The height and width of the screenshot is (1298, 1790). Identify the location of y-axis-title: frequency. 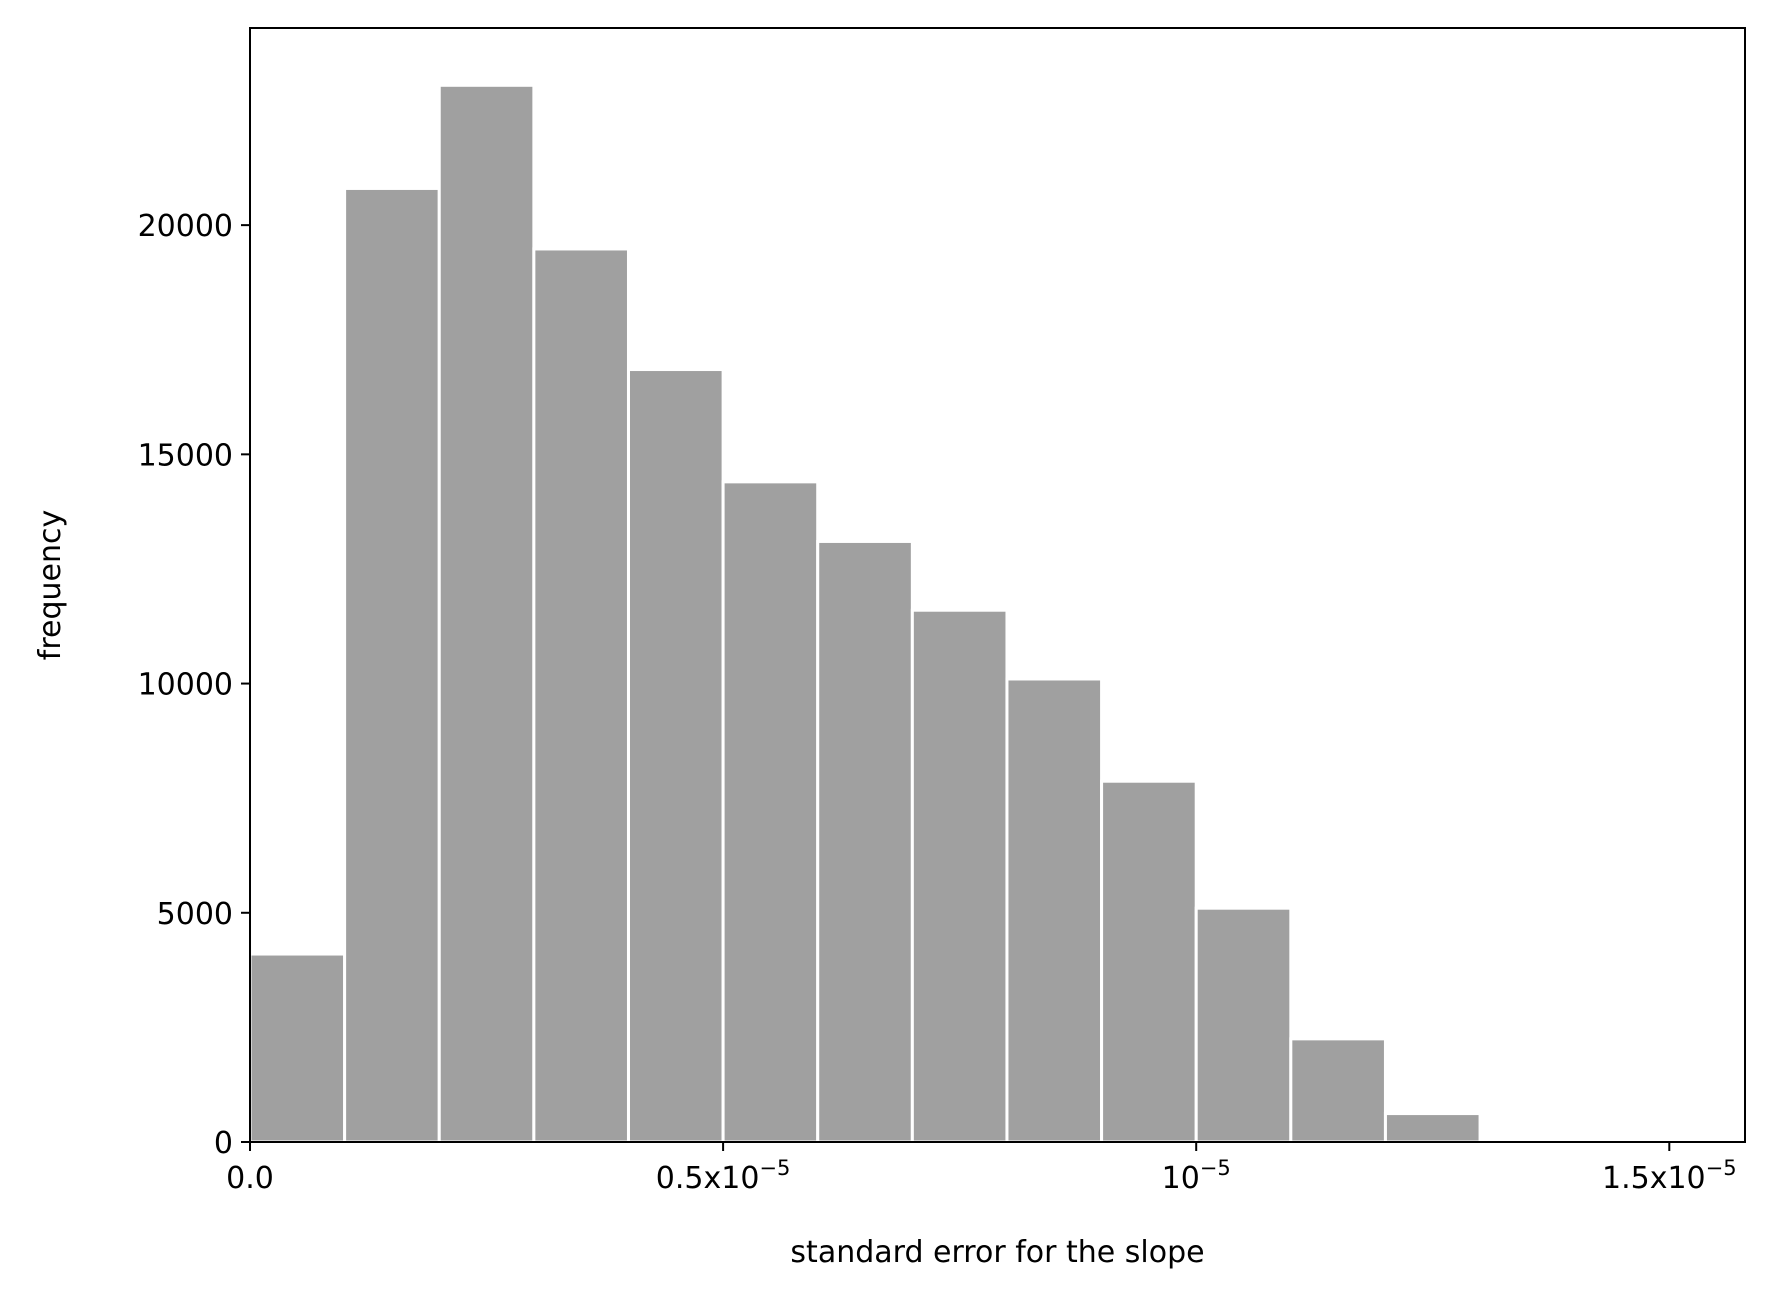
(50, 585).